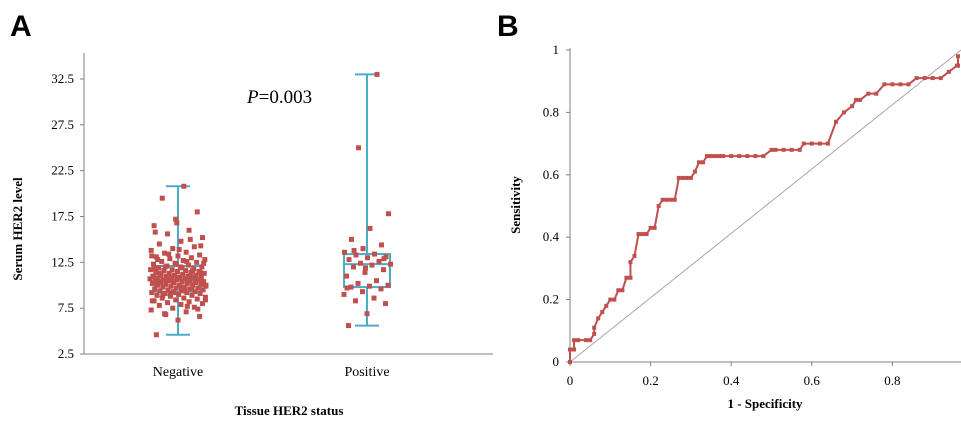 The image size is (961, 423). Describe the element at coordinates (62, 216) in the screenshot. I see `y-tick-label-3: 17.5` at that location.